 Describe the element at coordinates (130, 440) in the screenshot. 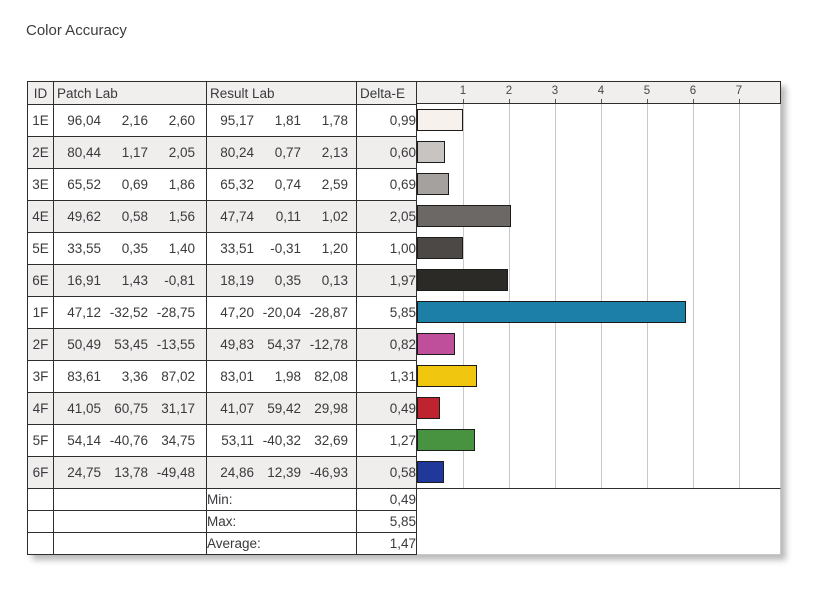

I see `patch-lab-cell: 54,14 -40,76 34,75` at that location.